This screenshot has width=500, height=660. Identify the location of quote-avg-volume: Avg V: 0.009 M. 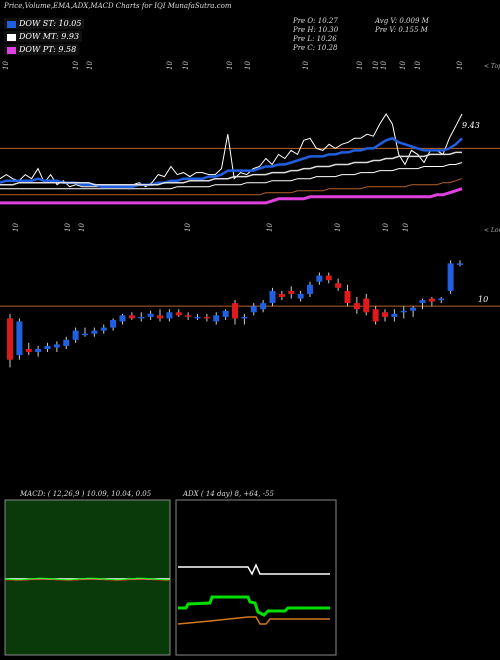
(402, 21).